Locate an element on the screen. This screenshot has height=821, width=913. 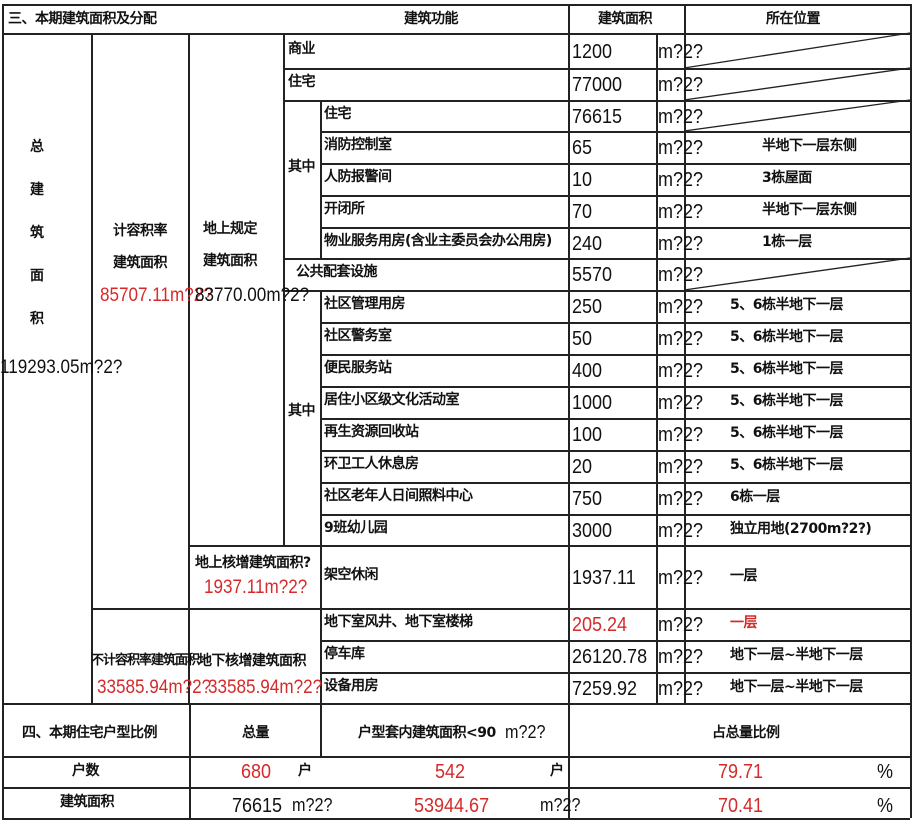
qizhong-label: 其中 is located at coordinates (302, 167).